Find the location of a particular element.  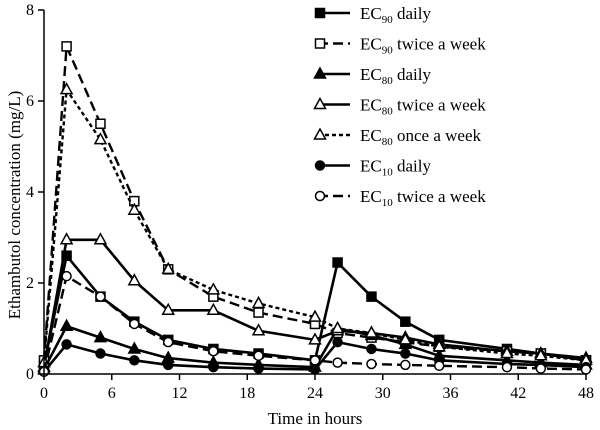

legend-item: EC80 daily is located at coordinates (372, 76).